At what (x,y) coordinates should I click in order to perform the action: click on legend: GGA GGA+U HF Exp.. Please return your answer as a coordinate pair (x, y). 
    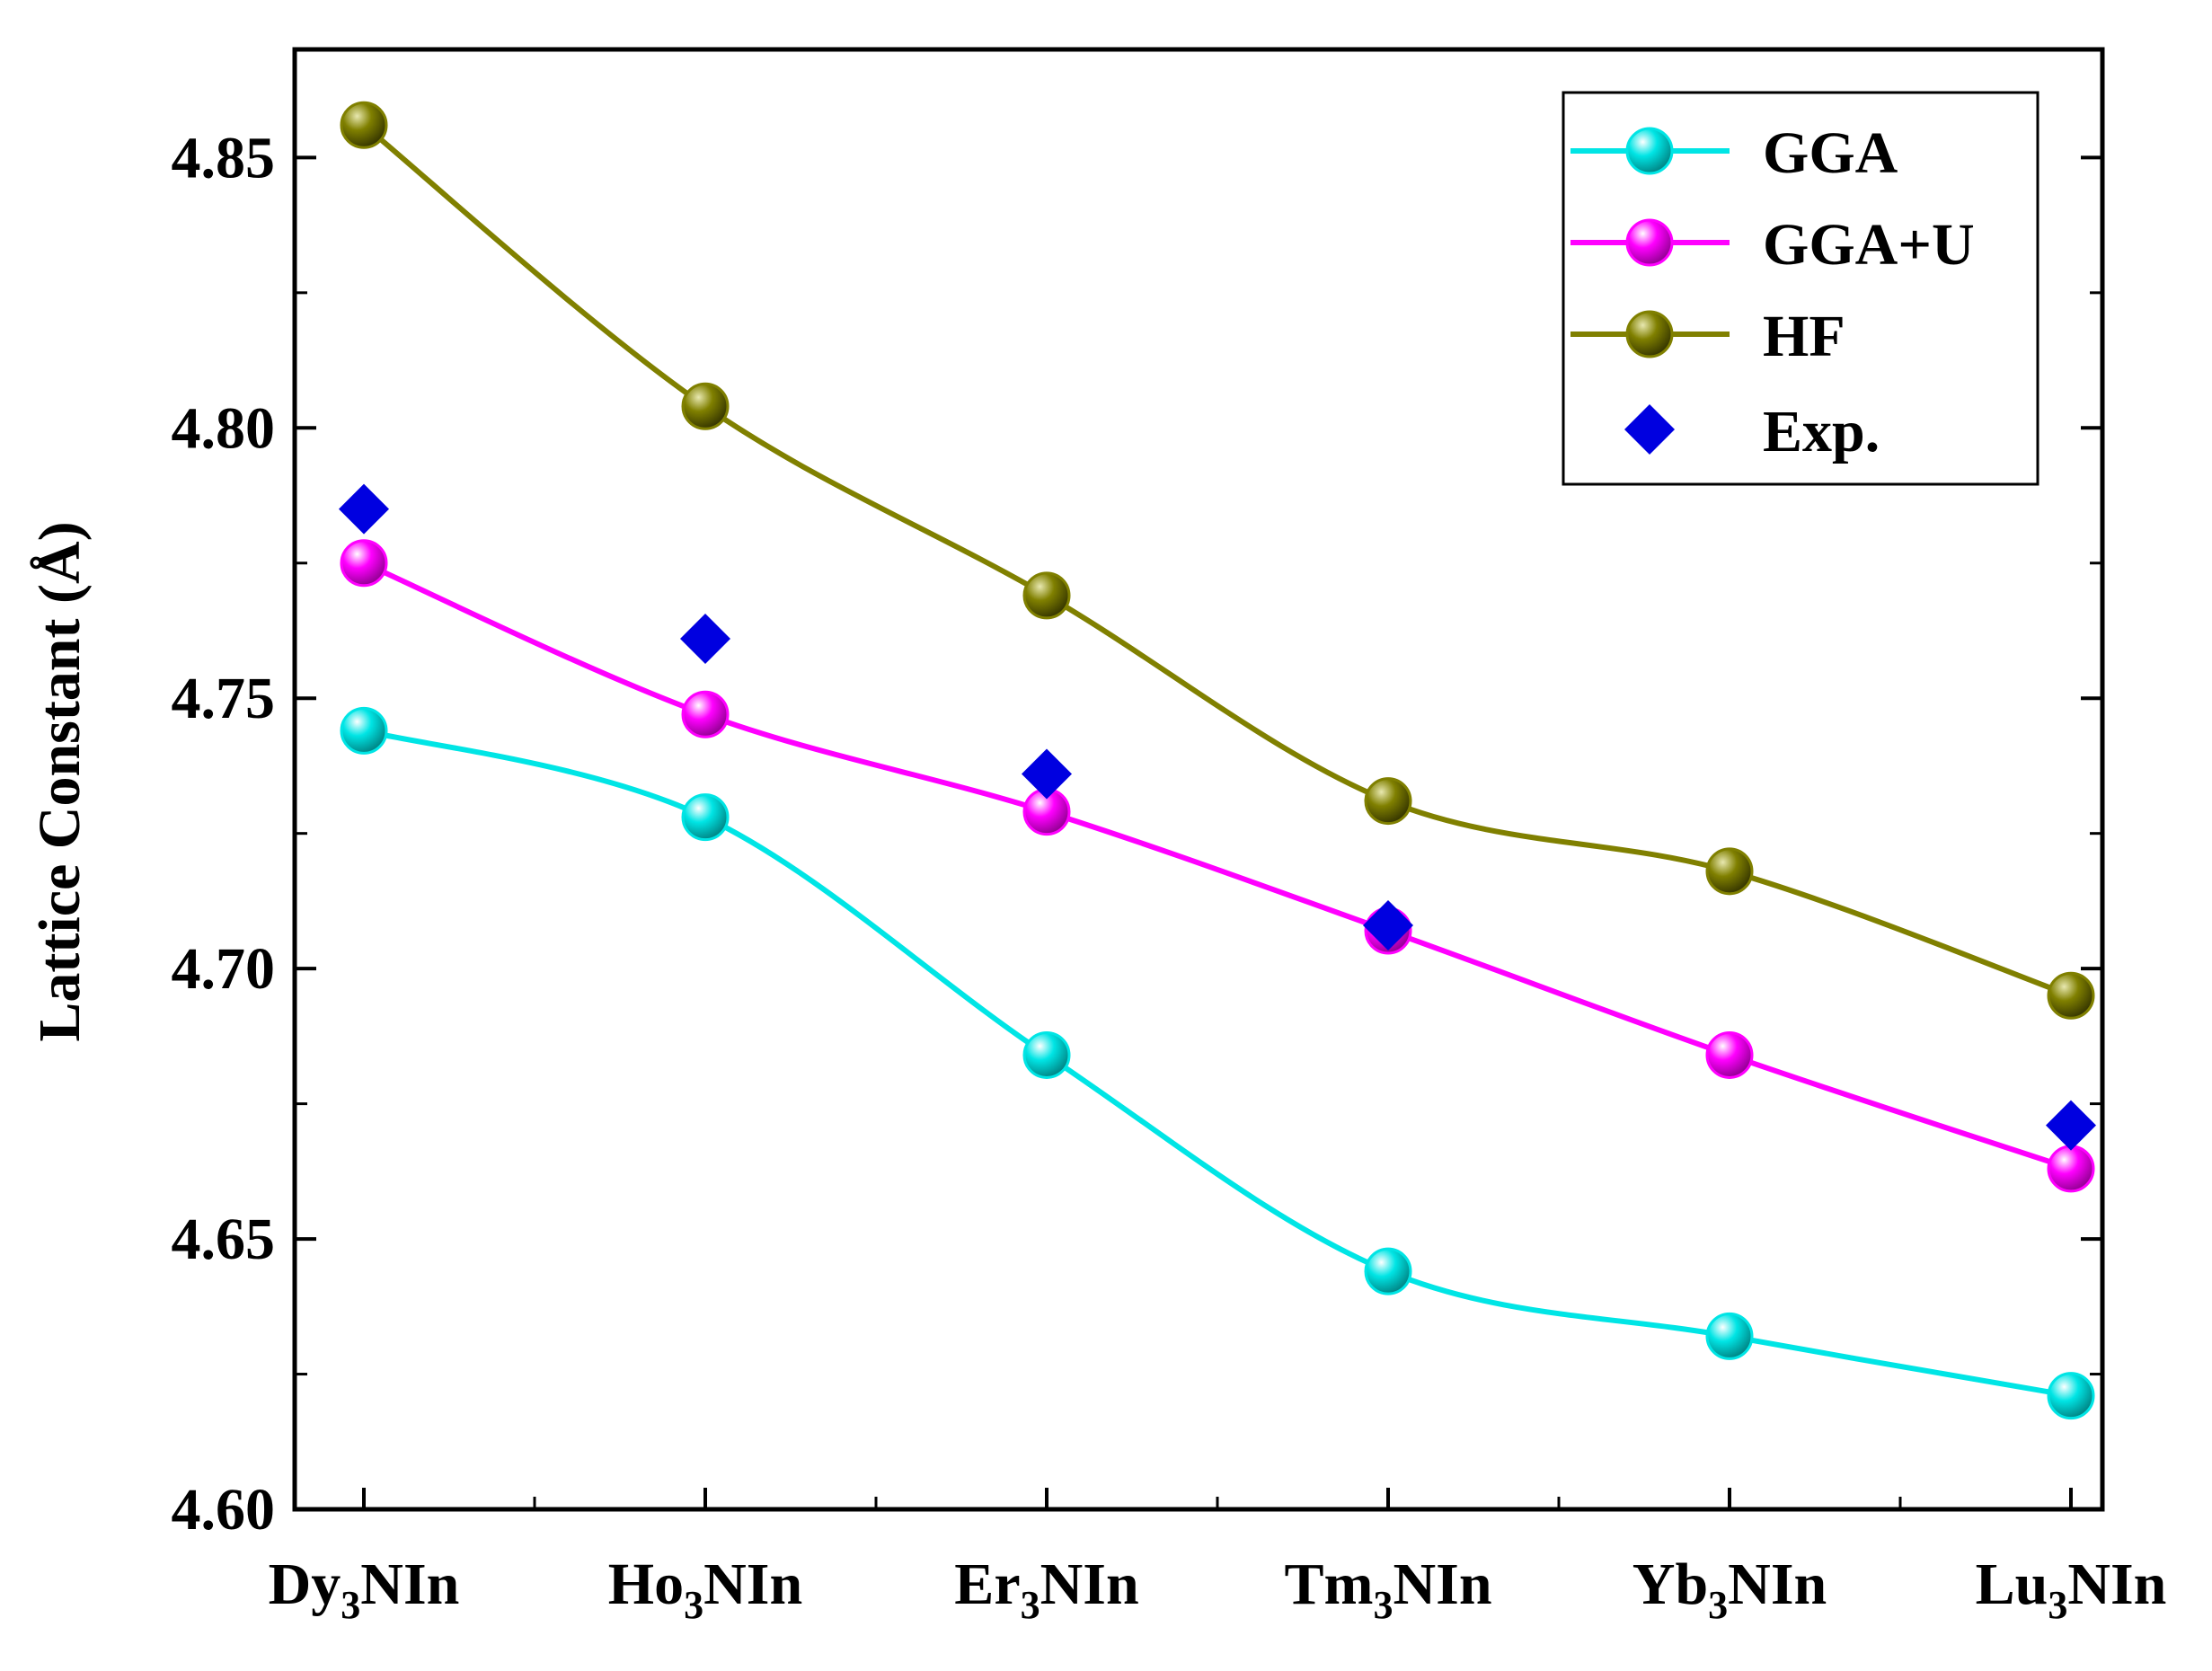
    Looking at the image, I should click on (1800, 288).